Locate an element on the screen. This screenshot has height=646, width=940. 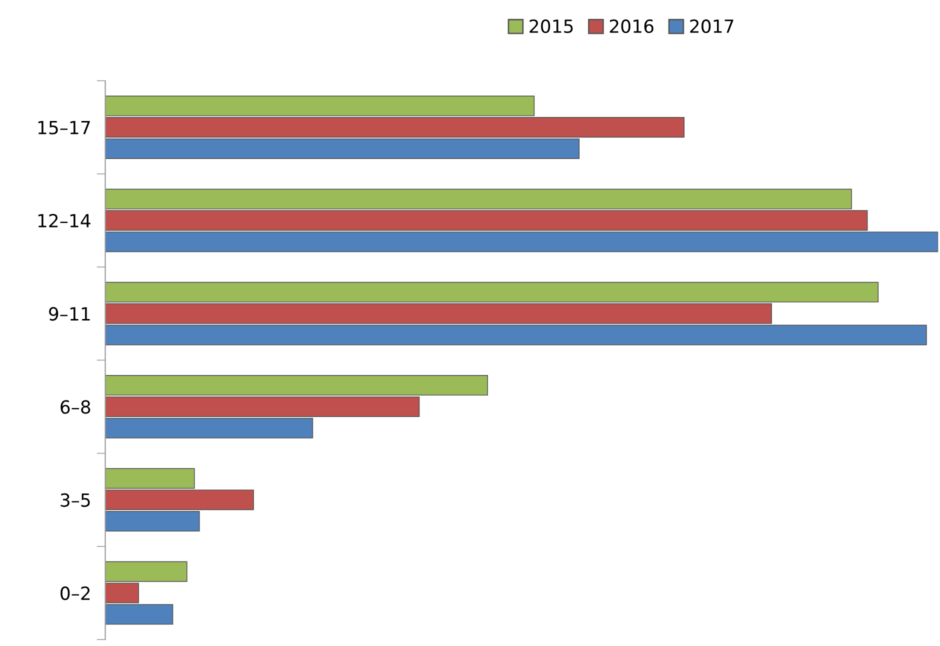
y-tick-label: 12–14 is located at coordinates (64, 221).